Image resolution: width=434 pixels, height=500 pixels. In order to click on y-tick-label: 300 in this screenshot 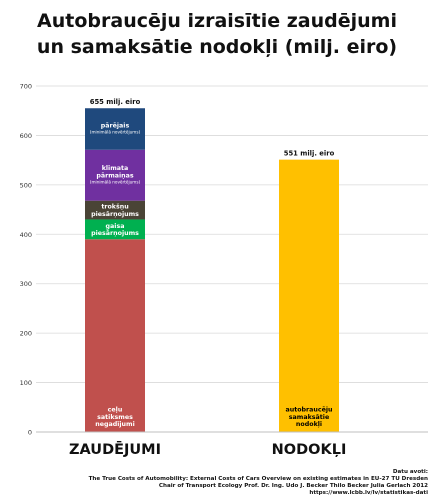, I will do `click(26, 284)`.